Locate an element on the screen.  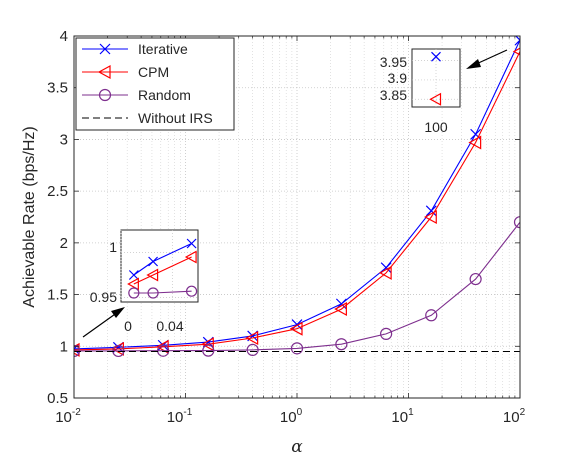
inset-low-frame is located at coordinates (159, 266).